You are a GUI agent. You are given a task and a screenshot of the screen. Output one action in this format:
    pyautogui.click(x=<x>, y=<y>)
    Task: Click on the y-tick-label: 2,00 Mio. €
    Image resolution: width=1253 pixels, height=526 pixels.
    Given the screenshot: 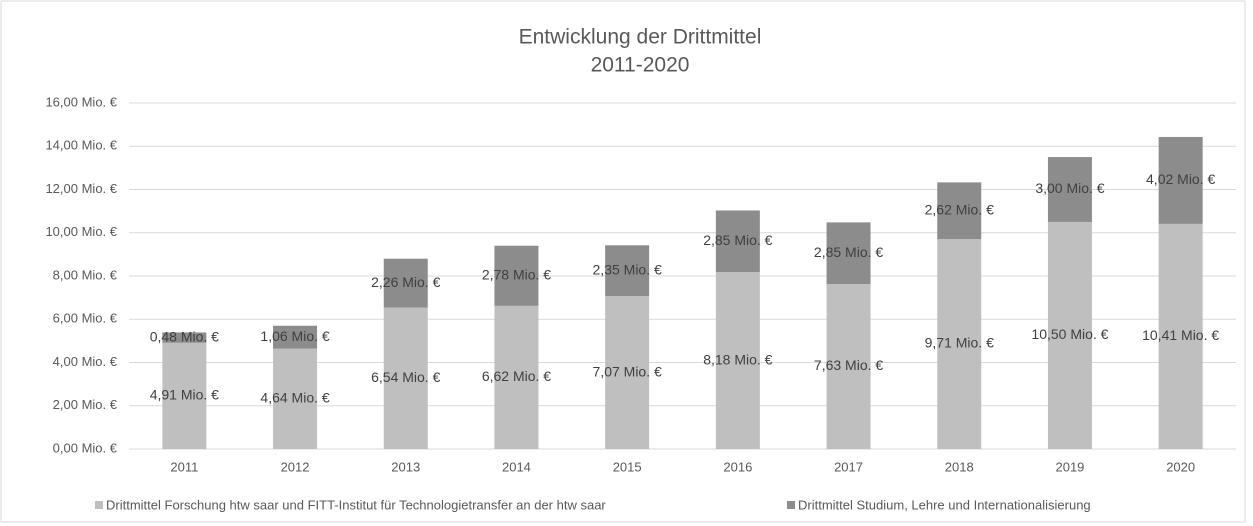 What is the action you would take?
    pyautogui.click(x=85, y=404)
    